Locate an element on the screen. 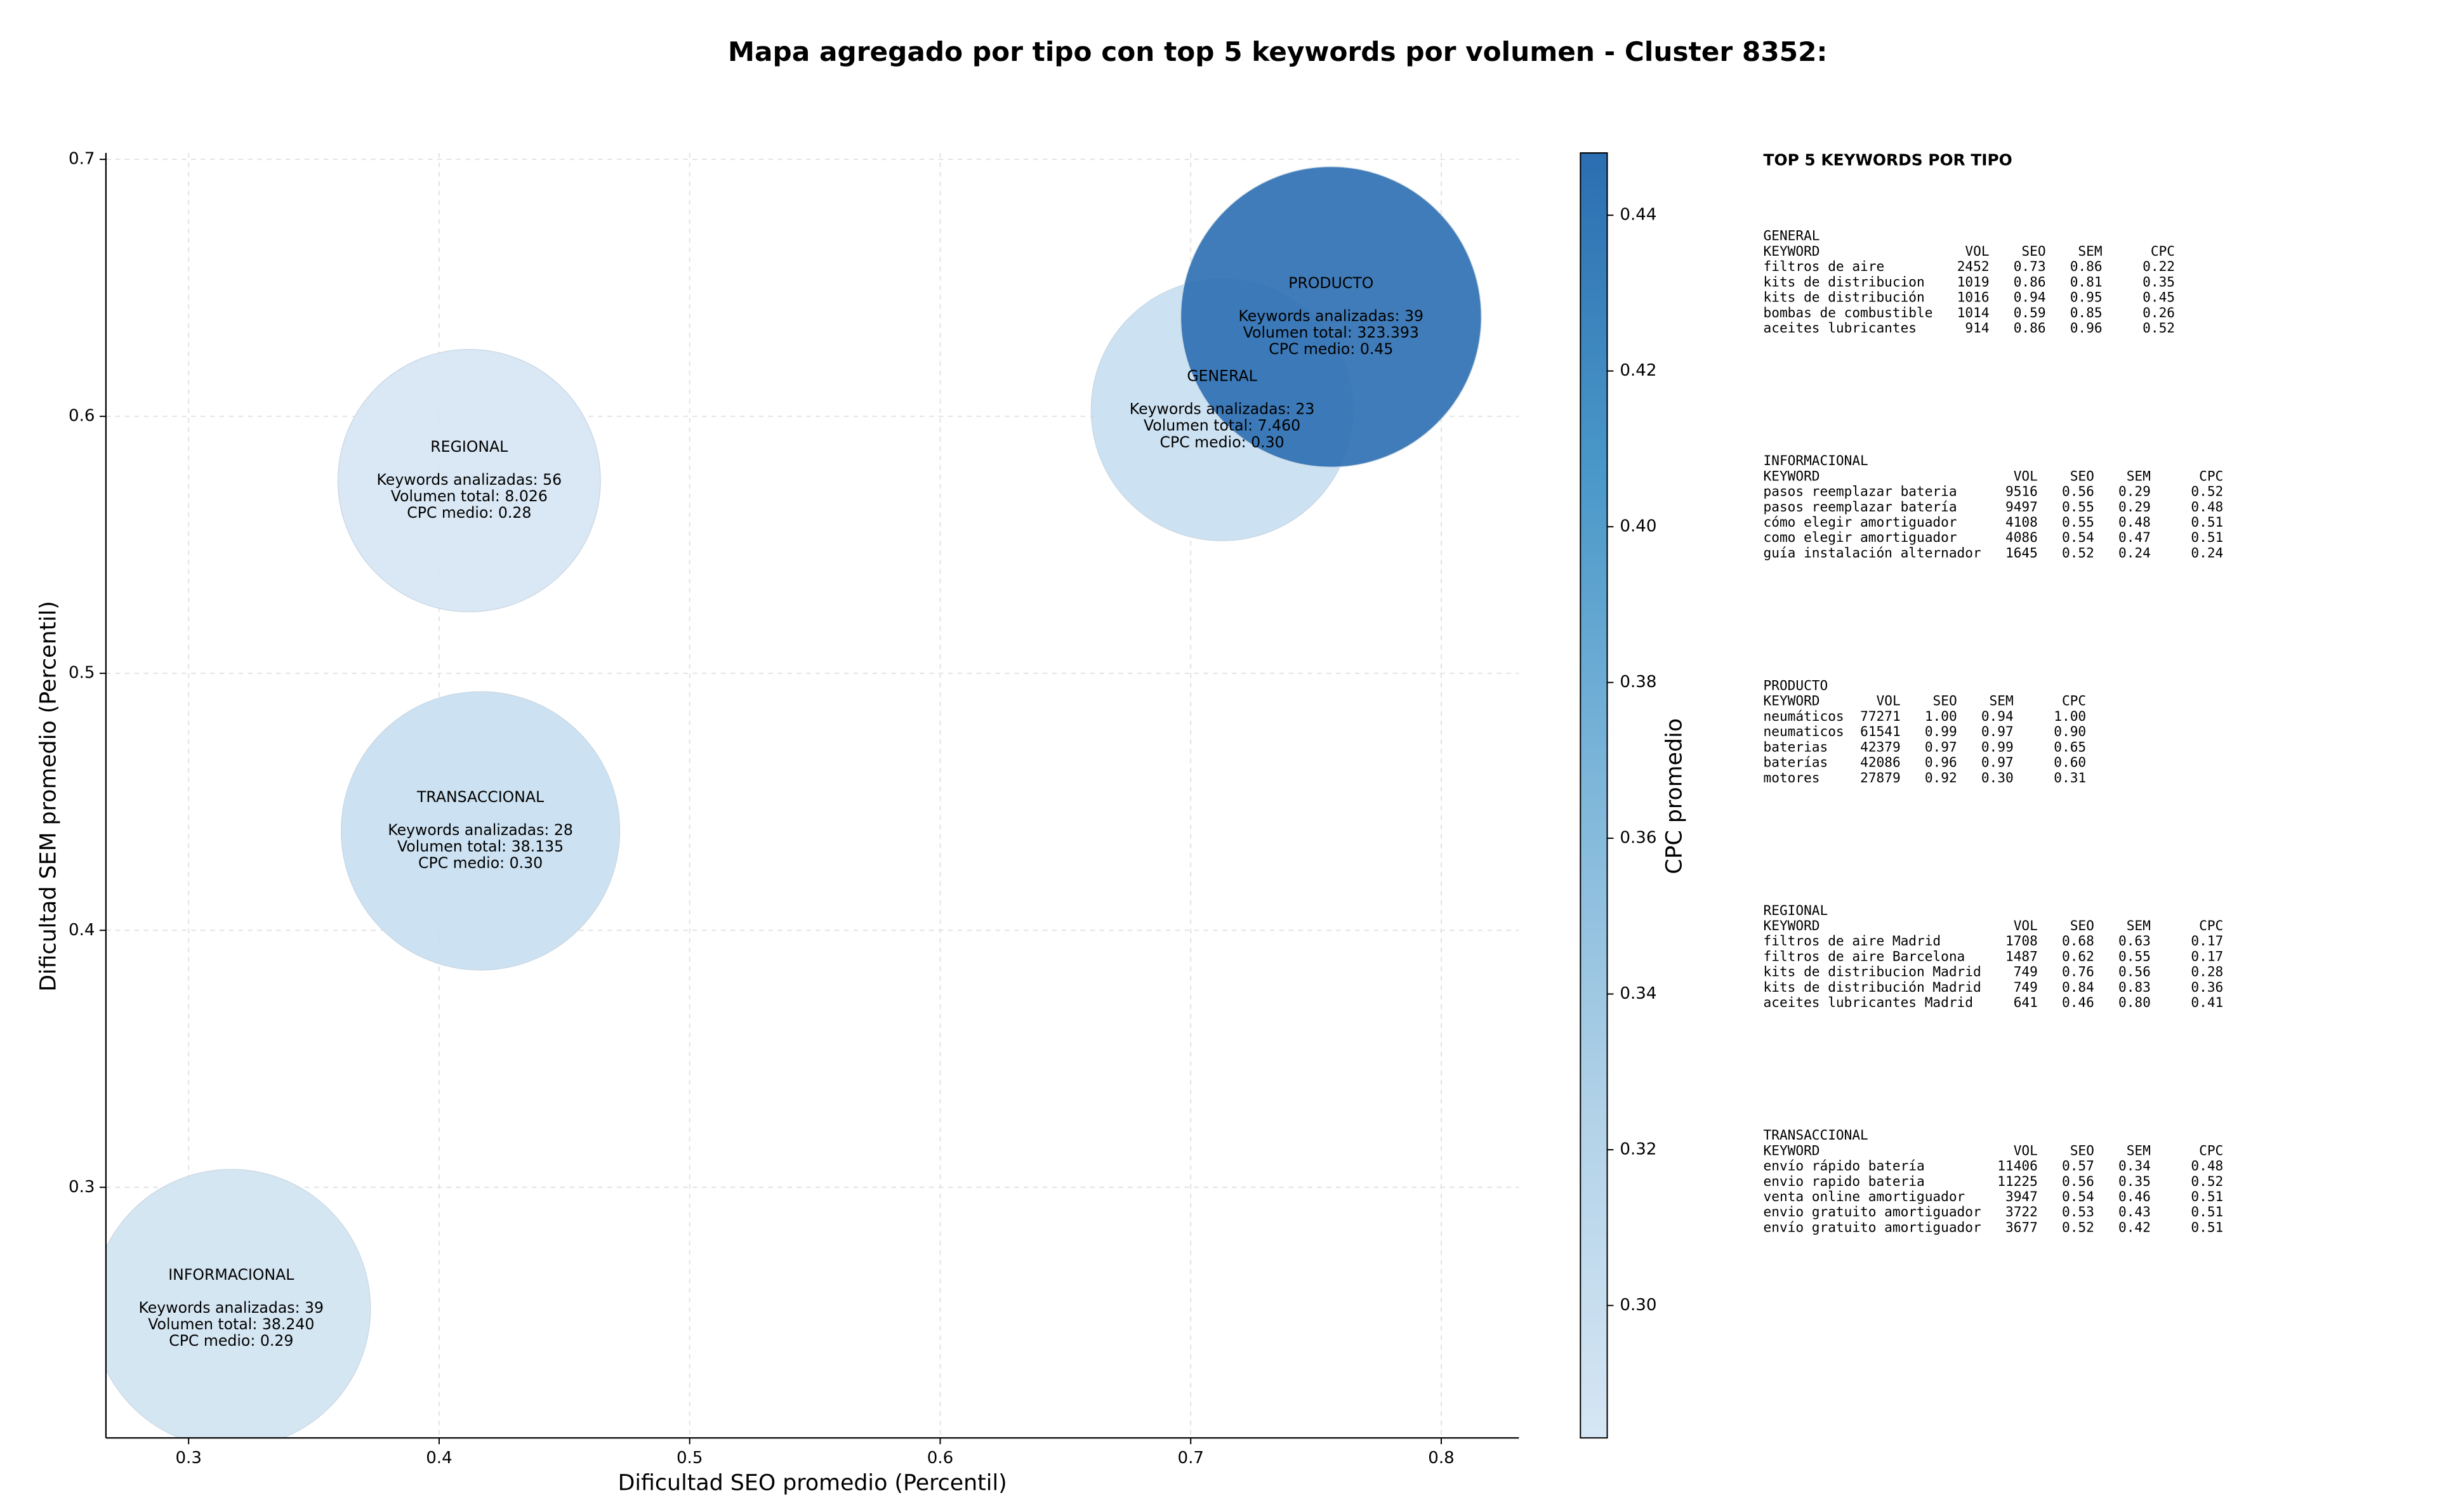  table-cell: 0.26 is located at coordinates (2159, 313).